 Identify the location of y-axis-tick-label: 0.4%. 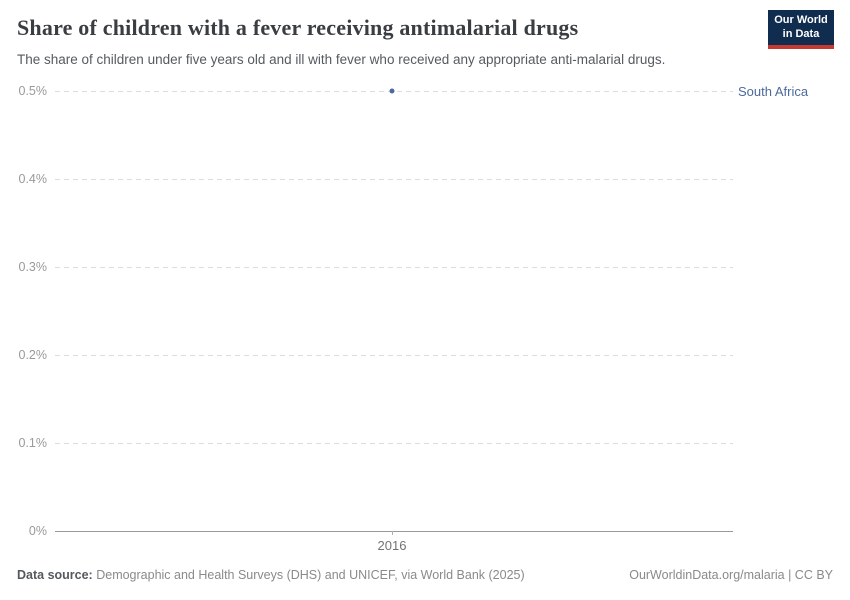
(33, 179).